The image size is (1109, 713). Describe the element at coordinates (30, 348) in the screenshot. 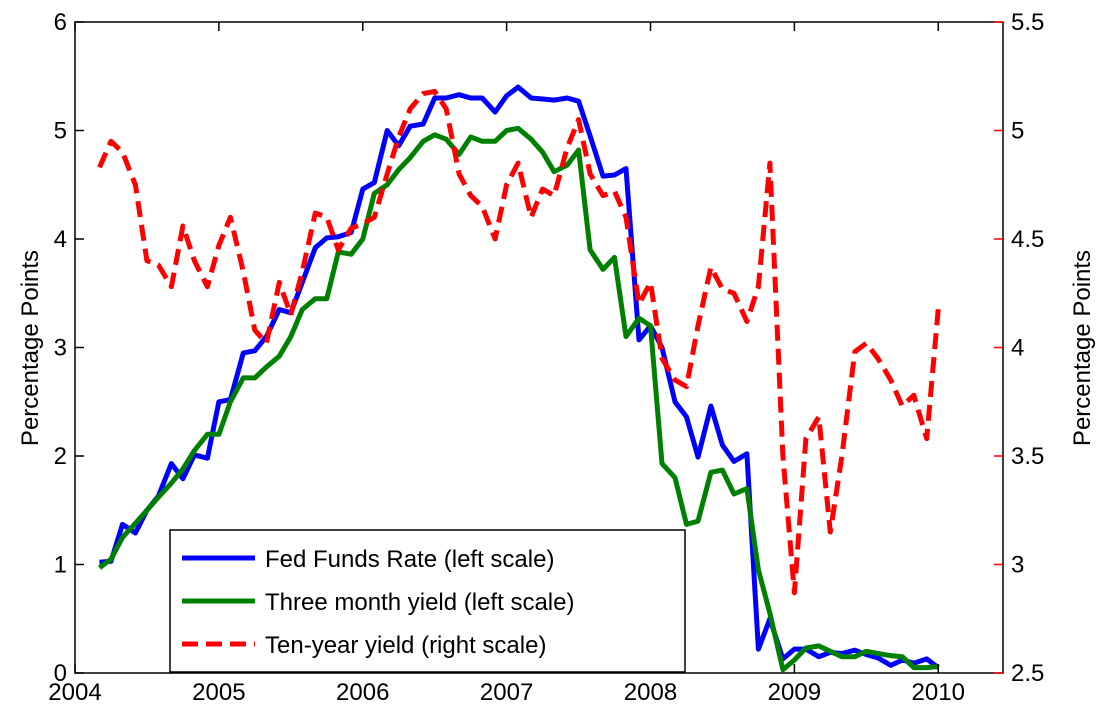

I see `y-axis-label: Percentage Points` at that location.